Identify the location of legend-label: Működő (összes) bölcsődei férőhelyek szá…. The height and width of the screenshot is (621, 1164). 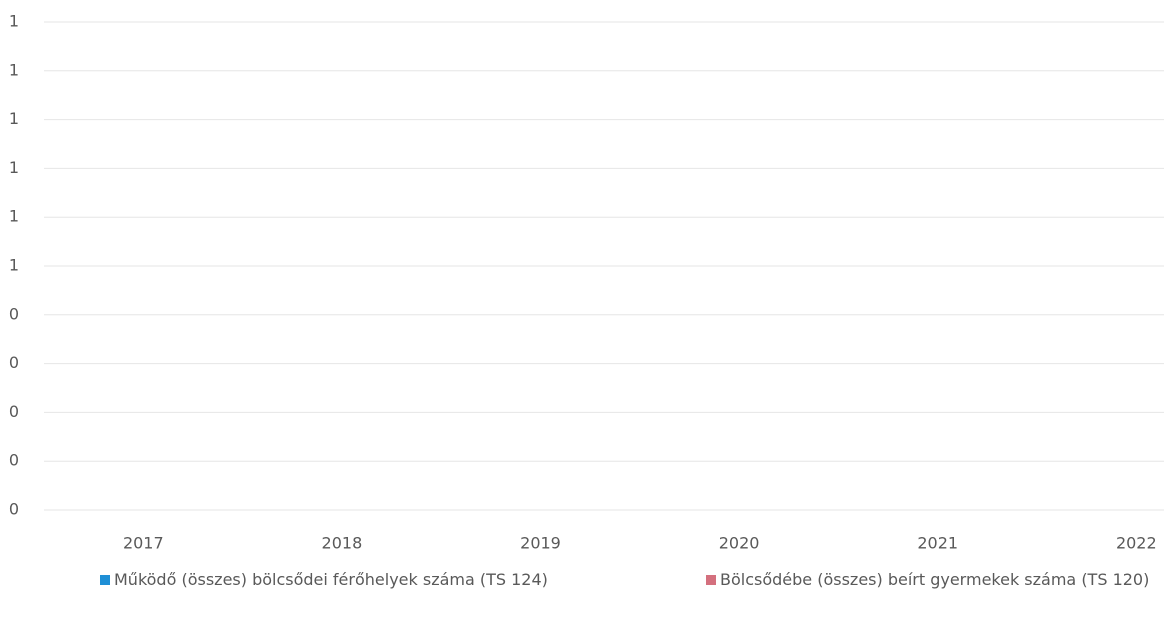
(331, 579).